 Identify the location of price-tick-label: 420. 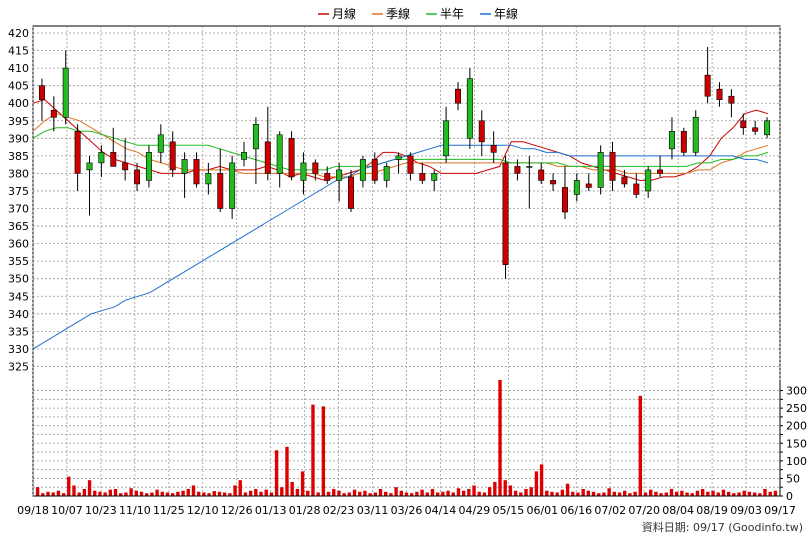
(18, 33).